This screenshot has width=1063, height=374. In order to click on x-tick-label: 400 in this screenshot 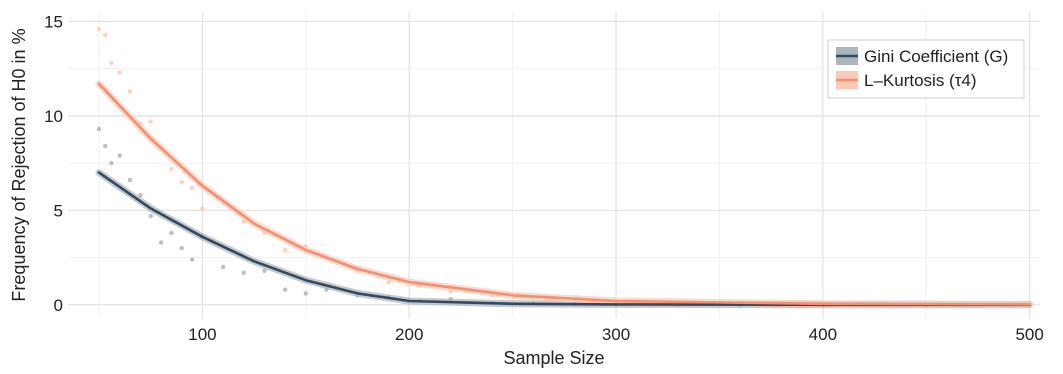, I will do `click(823, 334)`.